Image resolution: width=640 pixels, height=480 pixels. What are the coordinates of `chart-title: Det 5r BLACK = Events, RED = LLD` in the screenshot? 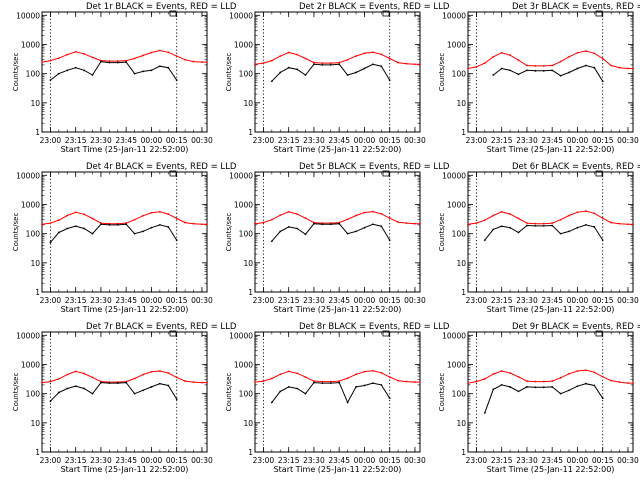 It's located at (374, 167).